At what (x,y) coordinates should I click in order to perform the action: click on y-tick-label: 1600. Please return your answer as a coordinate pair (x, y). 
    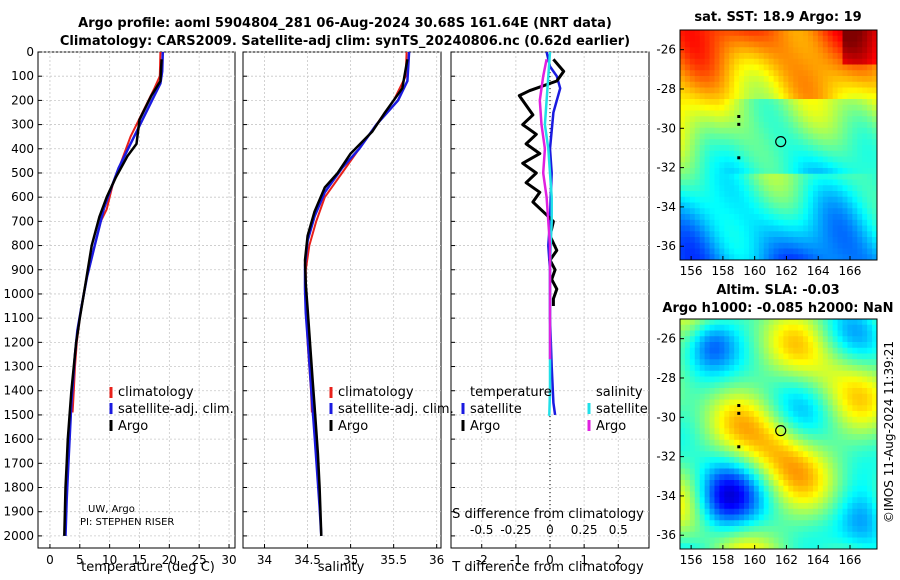
    Looking at the image, I should click on (18, 439).